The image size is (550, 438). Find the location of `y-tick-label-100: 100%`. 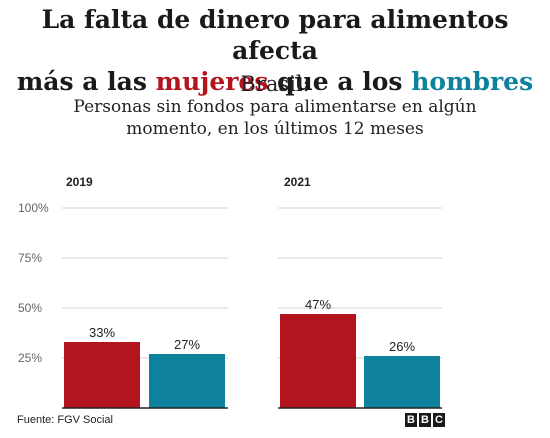

y-tick-label-100: 100% is located at coordinates (33, 208).